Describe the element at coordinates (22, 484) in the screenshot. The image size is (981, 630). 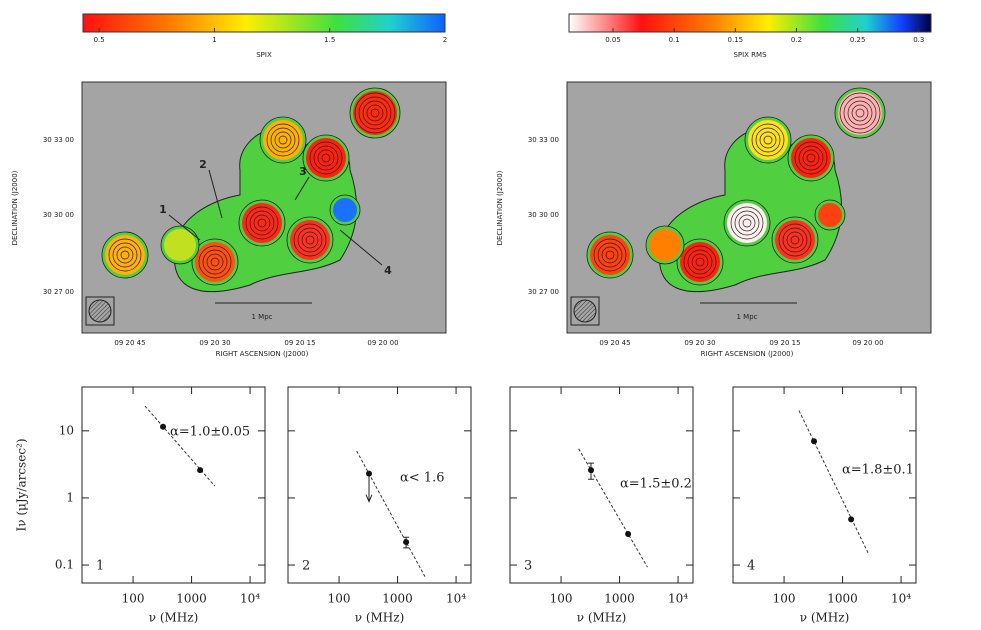
I see `y-axis-label: Iν (μJy/arcsec²)` at that location.